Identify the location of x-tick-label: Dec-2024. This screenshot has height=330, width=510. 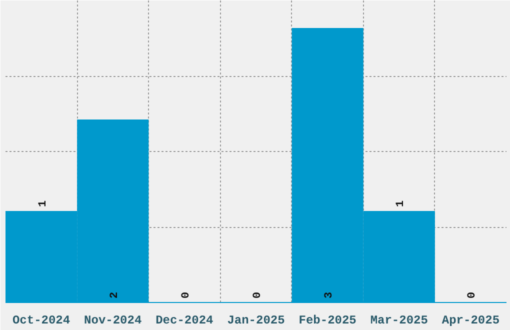
(185, 321).